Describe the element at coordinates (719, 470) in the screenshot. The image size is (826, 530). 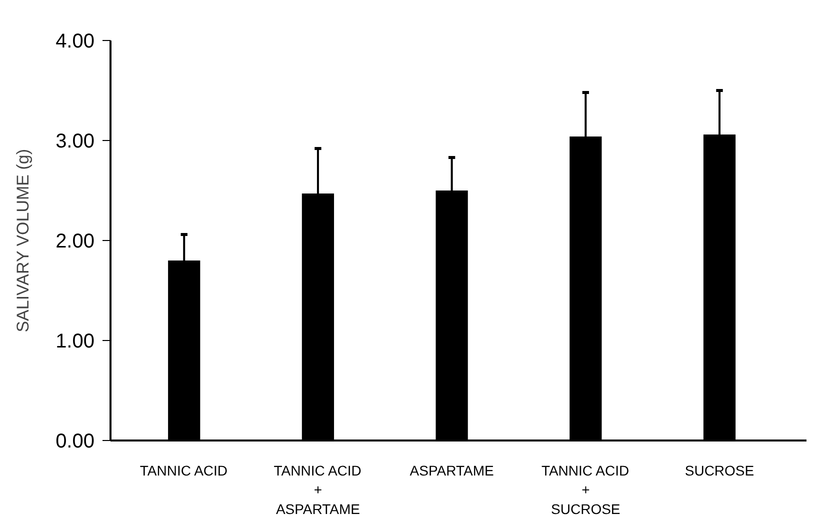
I see `x-tick-label: SUCROSE` at that location.